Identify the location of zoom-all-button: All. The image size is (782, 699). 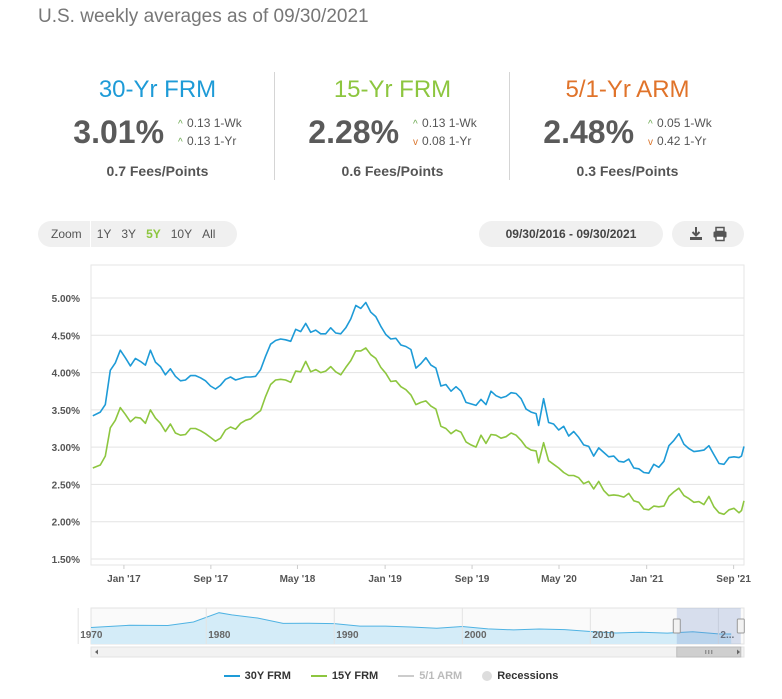
(209, 234).